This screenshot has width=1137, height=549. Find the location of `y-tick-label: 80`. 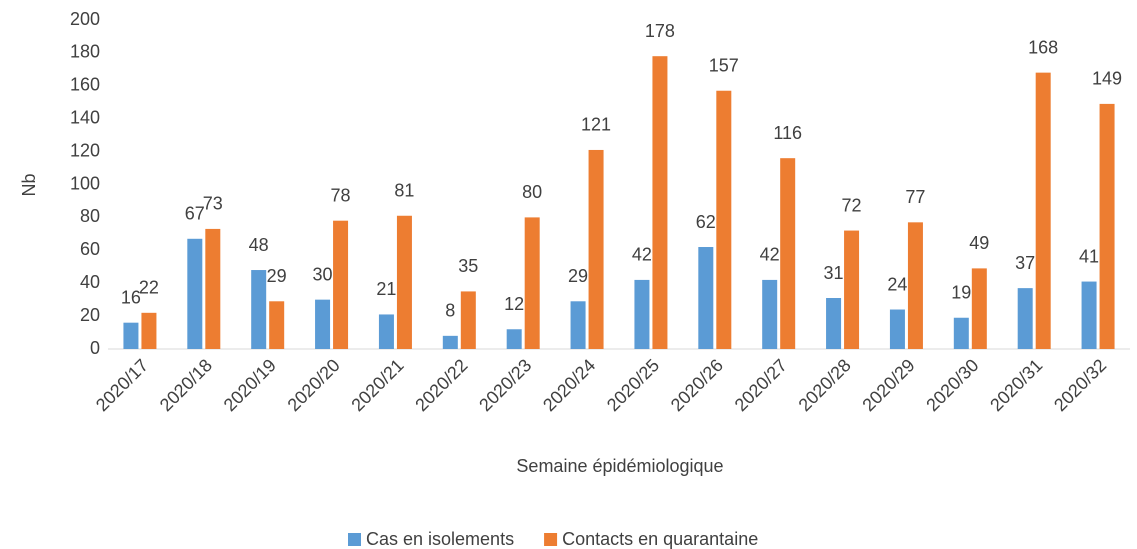

y-tick-label: 80 is located at coordinates (90, 216).